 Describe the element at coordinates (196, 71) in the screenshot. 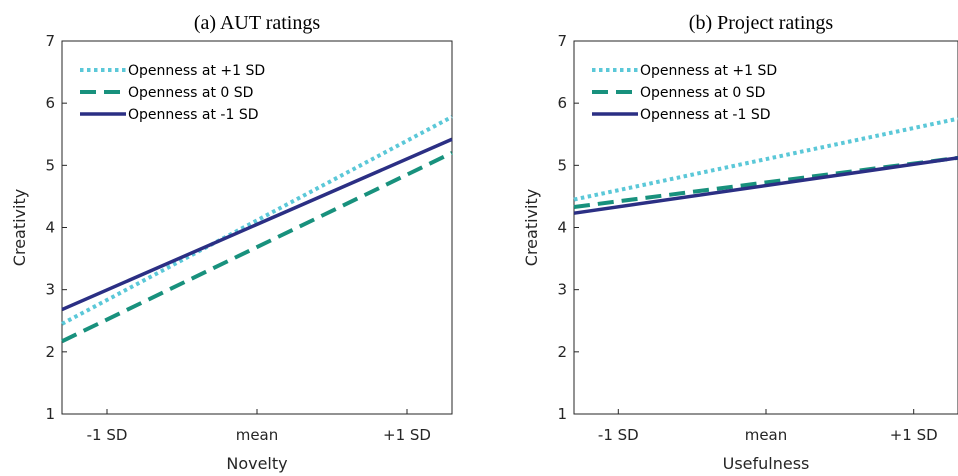

I see `panel-a-legend-label: Openness at +1 SD` at that location.